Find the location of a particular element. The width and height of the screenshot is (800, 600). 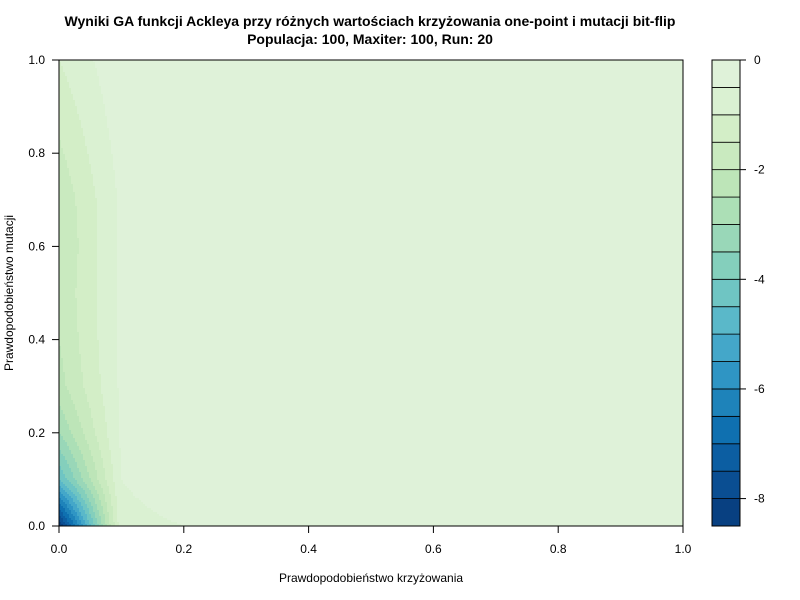

chart-subtitle: Populacja: 100, Maxiter: 100, Run: 20 is located at coordinates (370, 39).